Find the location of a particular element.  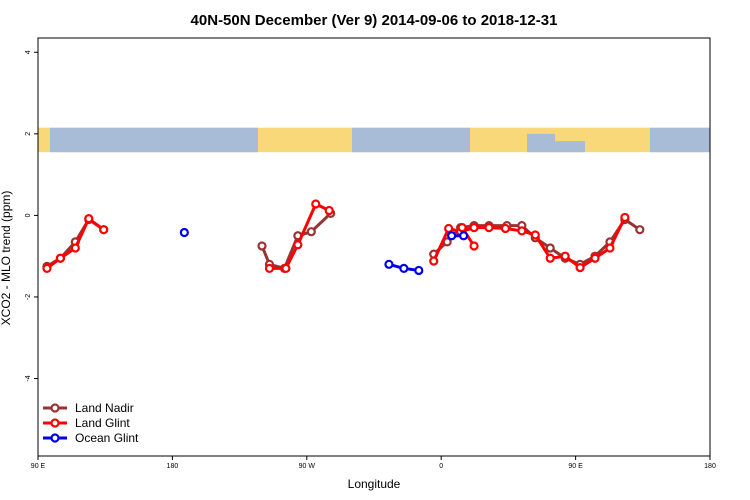

legend-label: Land Glint is located at coordinates (102, 423).